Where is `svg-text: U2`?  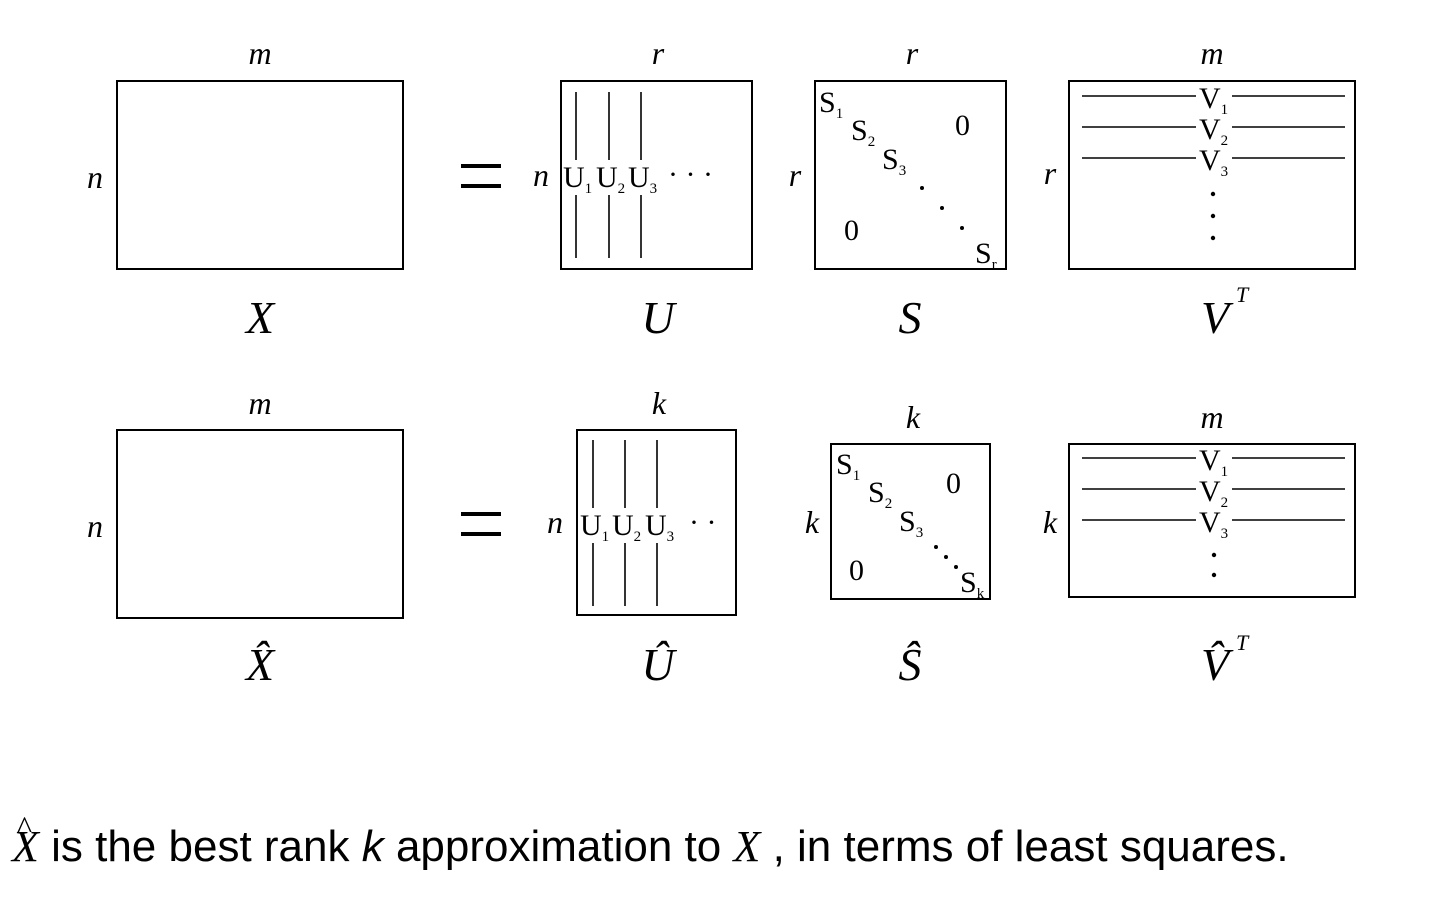 svg-text: U2 is located at coordinates (610, 179).